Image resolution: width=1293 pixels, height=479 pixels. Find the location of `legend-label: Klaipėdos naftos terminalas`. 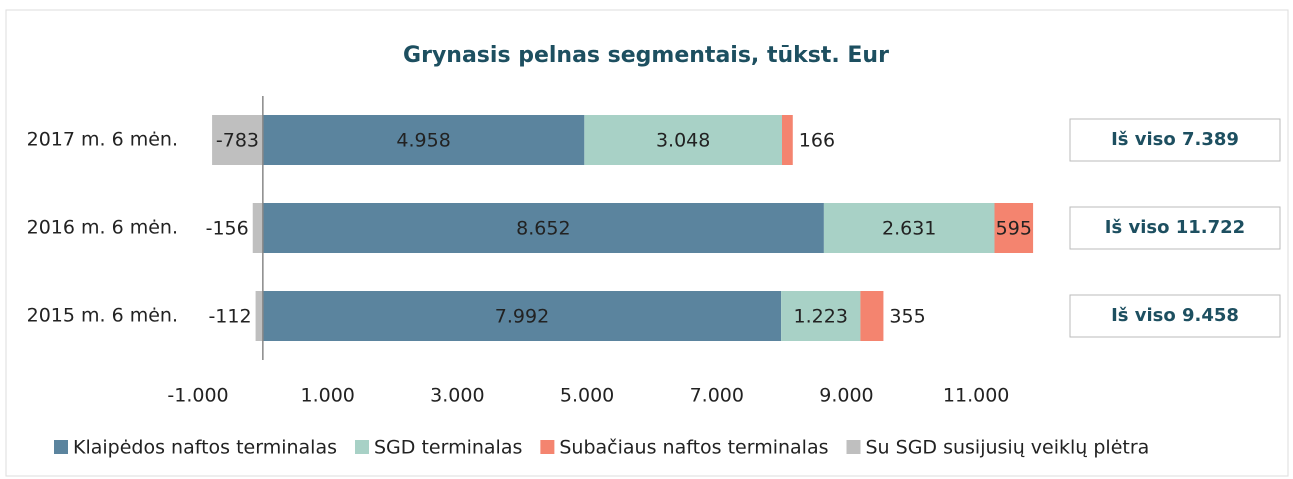

legend-label: Klaipėdos naftos terminalas is located at coordinates (205, 448).